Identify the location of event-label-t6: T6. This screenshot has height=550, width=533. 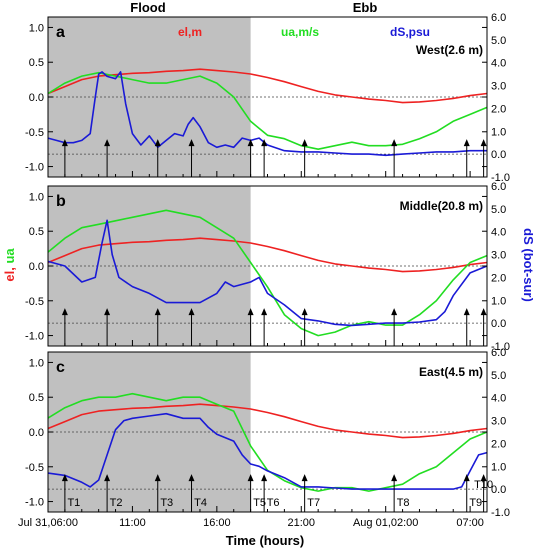
(273, 503).